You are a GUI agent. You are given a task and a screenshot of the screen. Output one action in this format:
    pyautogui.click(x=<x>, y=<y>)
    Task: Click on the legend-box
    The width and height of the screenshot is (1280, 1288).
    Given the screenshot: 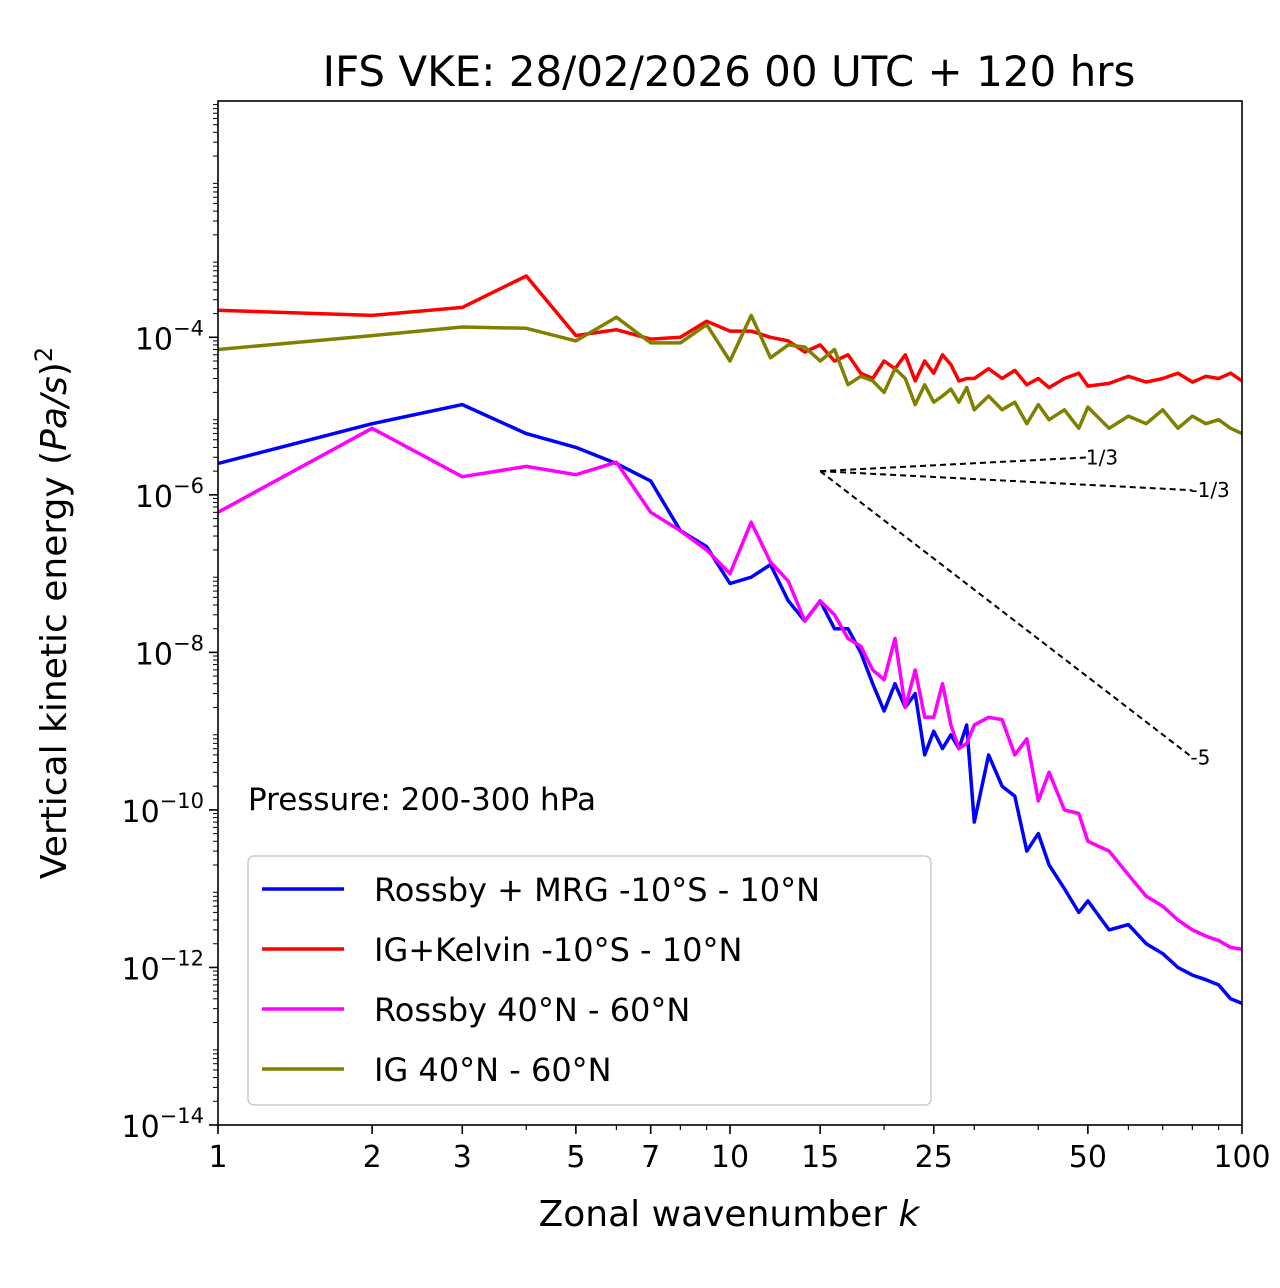 What is the action you would take?
    pyautogui.click(x=589, y=980)
    